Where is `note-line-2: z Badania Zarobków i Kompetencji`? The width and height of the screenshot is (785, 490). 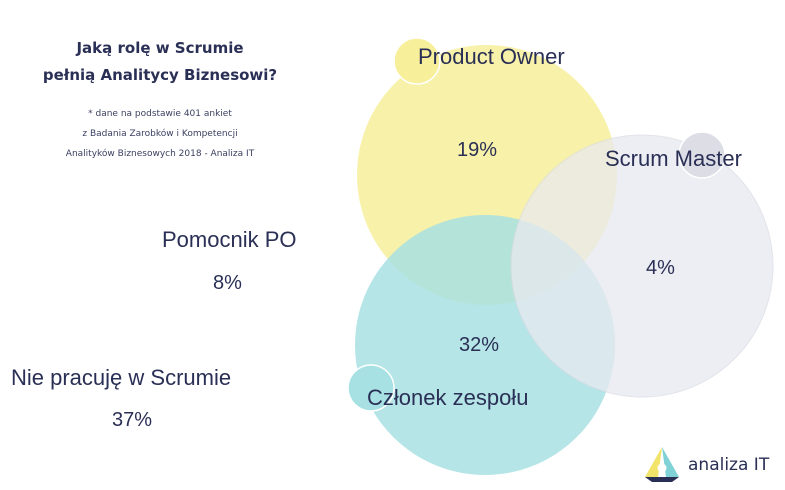
note-line-2: z Badania Zarobków i Kompetencji is located at coordinates (160, 134).